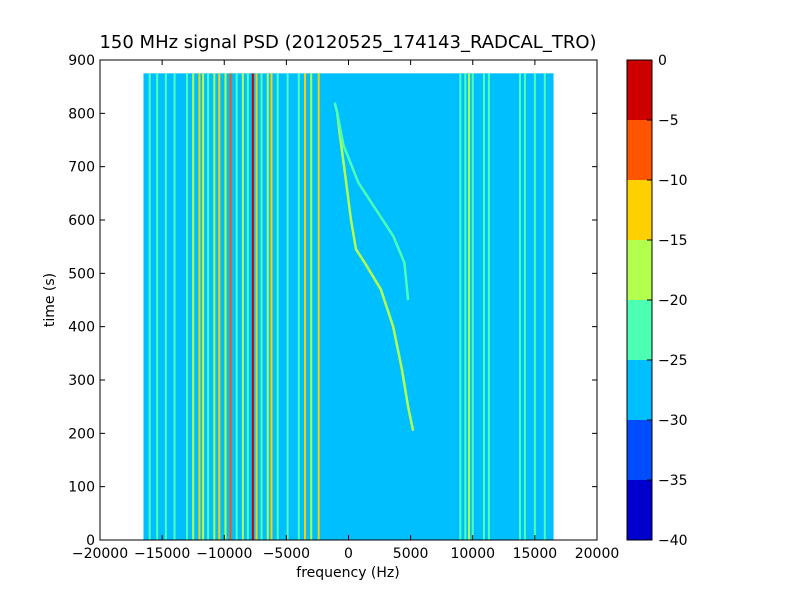  What do you see at coordinates (472, 554) in the screenshot?
I see `x-tick-label: 10000` at bounding box center [472, 554].